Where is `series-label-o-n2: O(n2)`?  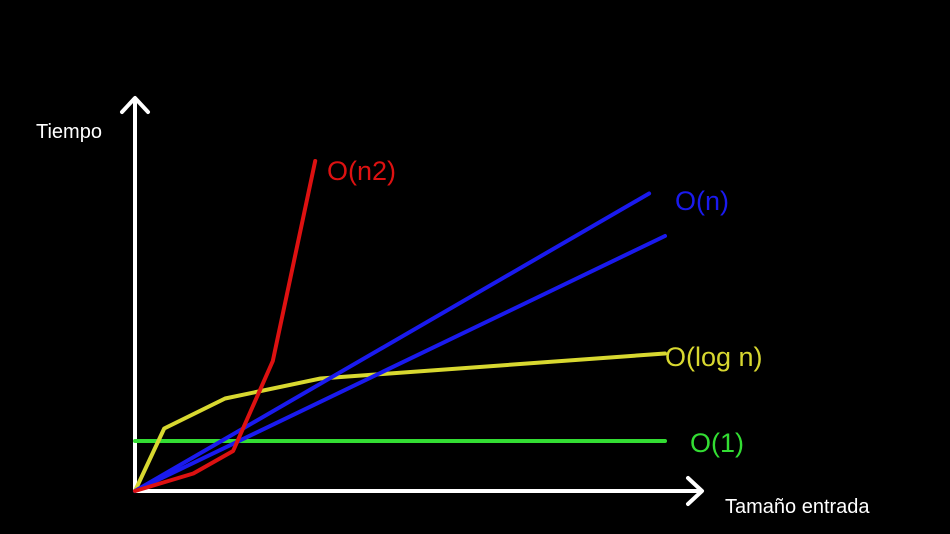 series-label-o-n2: O(n2) is located at coordinates (361, 171).